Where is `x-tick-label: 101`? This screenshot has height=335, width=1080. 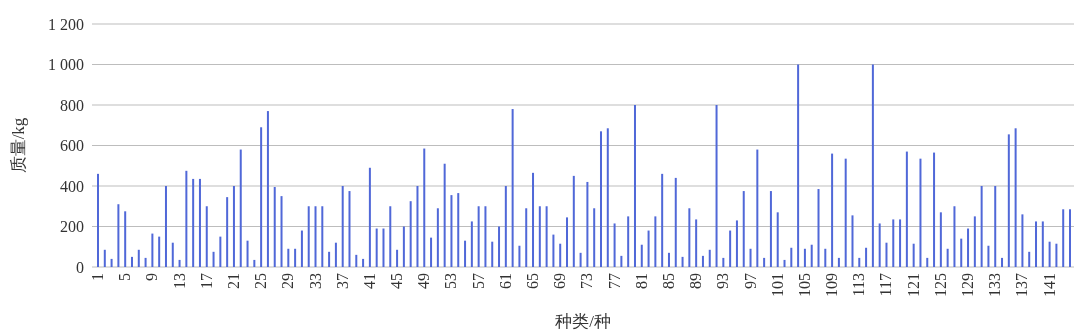 x-tick-label: 101 is located at coordinates (777, 285).